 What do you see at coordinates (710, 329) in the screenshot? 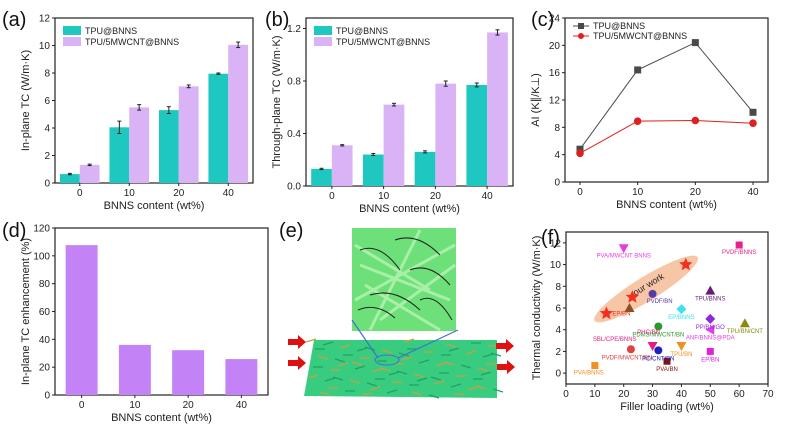
I see `triangle-left-marker` at bounding box center [710, 329].